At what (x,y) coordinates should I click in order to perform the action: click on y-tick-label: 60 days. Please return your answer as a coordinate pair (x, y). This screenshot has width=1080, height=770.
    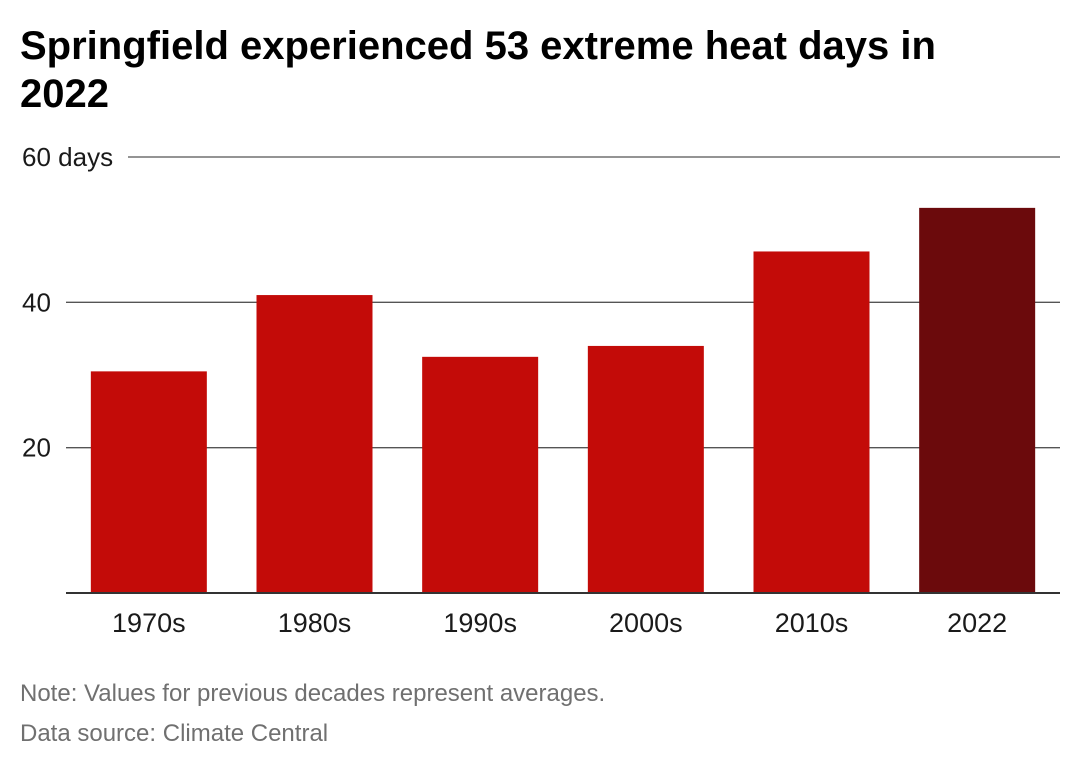
    Looking at the image, I should click on (67, 157).